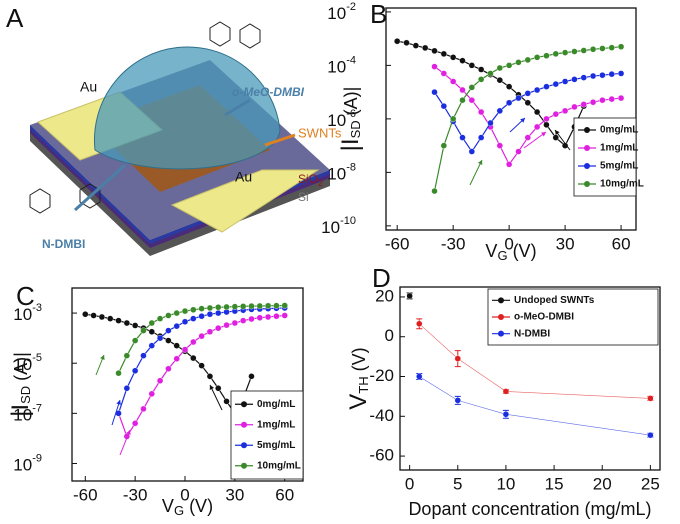  Describe the element at coordinates (381, 415) in the screenshot. I see `y-tick-label: -40` at that location.